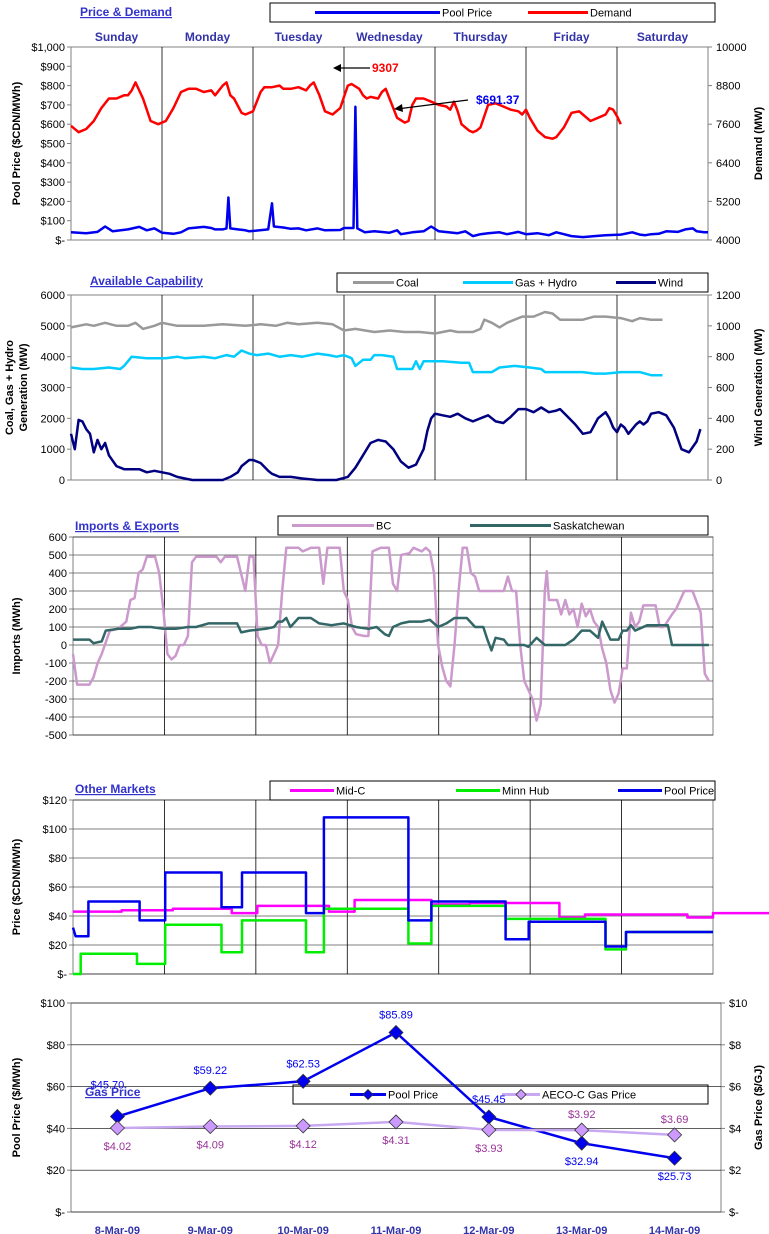 The height and width of the screenshot is (1234, 769). Describe the element at coordinates (17, 143) in the screenshot. I see `y-axis-title: Pool Price ($CDN/MWh)` at that location.